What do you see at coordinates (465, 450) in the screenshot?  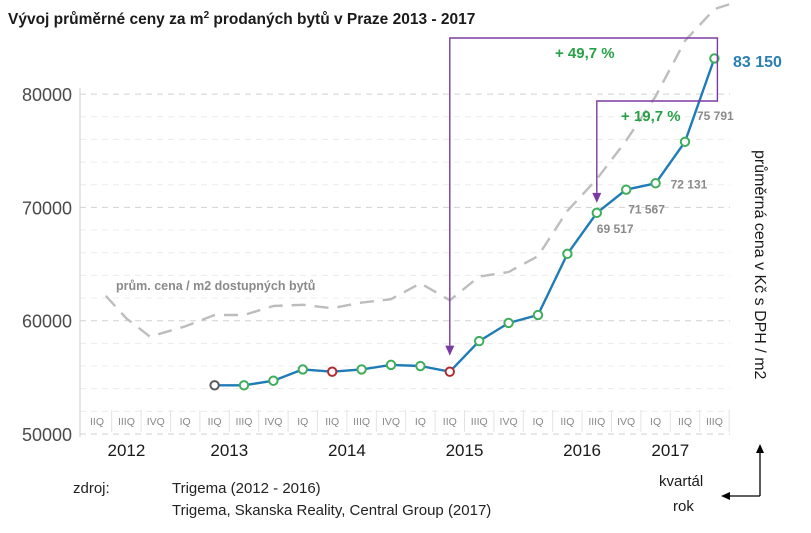 I see `year-label: 2015` at bounding box center [465, 450].